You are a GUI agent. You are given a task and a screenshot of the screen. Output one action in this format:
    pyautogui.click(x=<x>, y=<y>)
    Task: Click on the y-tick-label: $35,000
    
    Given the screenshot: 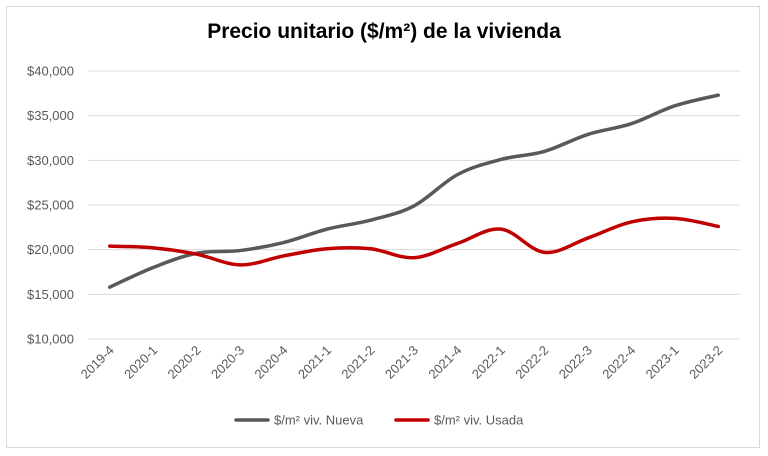 What is the action you would take?
    pyautogui.click(x=50, y=115)
    